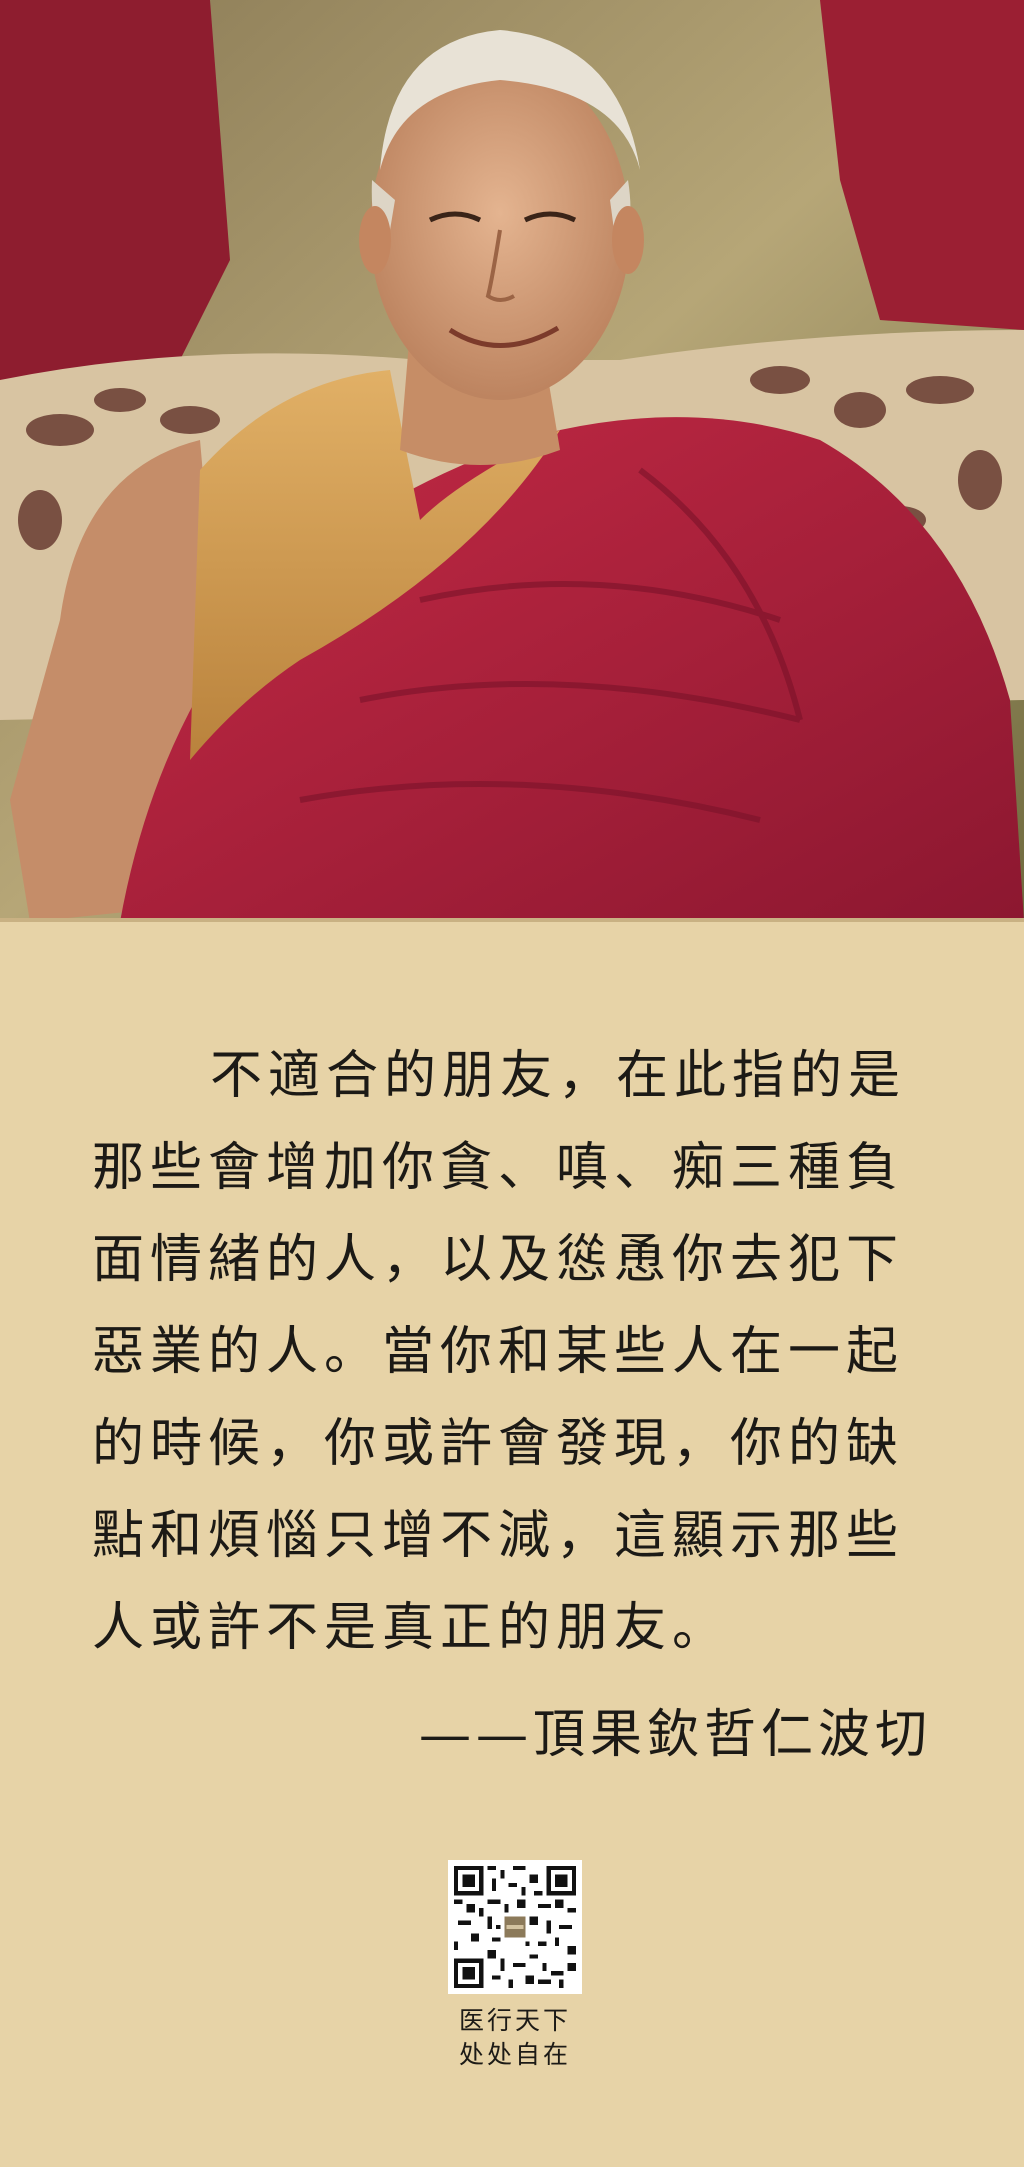 This screenshot has height=2167, width=1024. I want to click on quote-line: 不適合的朋友，在此指的是, so click(558, 1076).